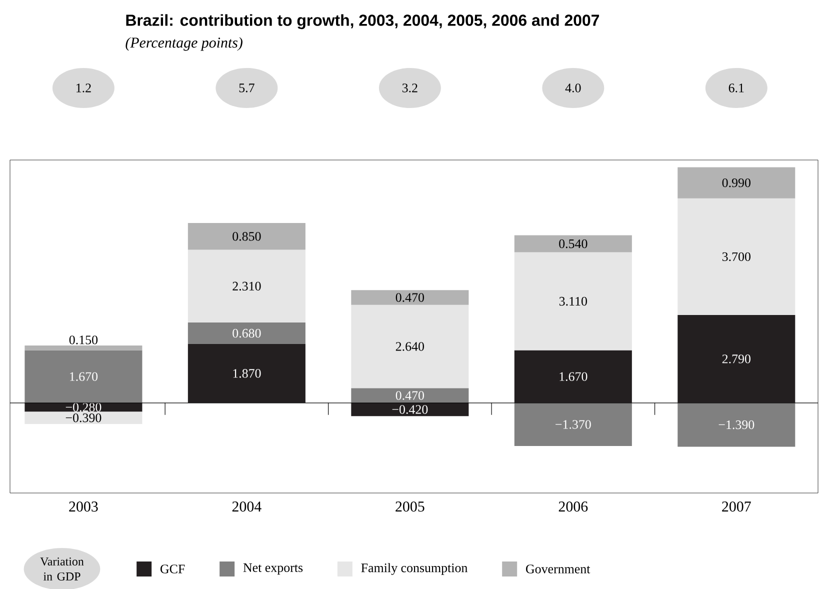 The height and width of the screenshot is (589, 829). I want to click on data-label: 2.310, so click(246, 286).